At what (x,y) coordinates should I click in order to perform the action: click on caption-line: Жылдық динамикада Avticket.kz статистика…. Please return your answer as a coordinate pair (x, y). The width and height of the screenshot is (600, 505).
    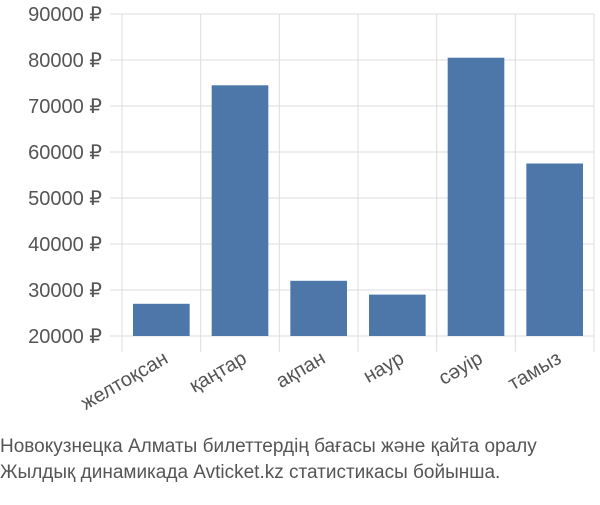
    Looking at the image, I should click on (250, 472).